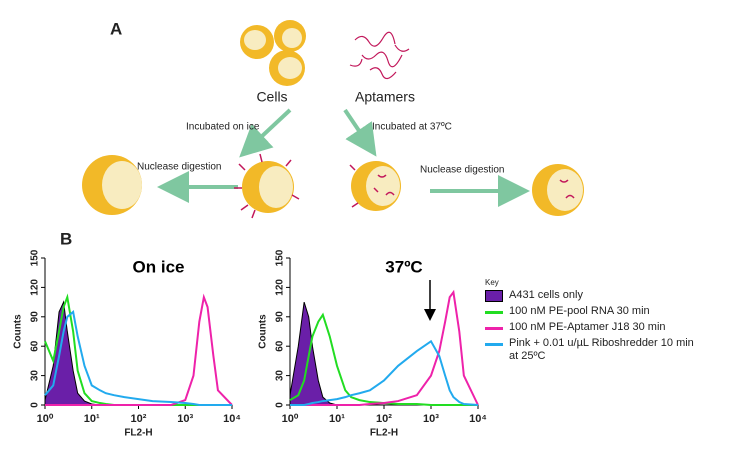 Image resolution: width=729 pixels, height=449 pixels. What do you see at coordinates (159, 266) in the screenshot?
I see `chart-title: On ice` at bounding box center [159, 266].